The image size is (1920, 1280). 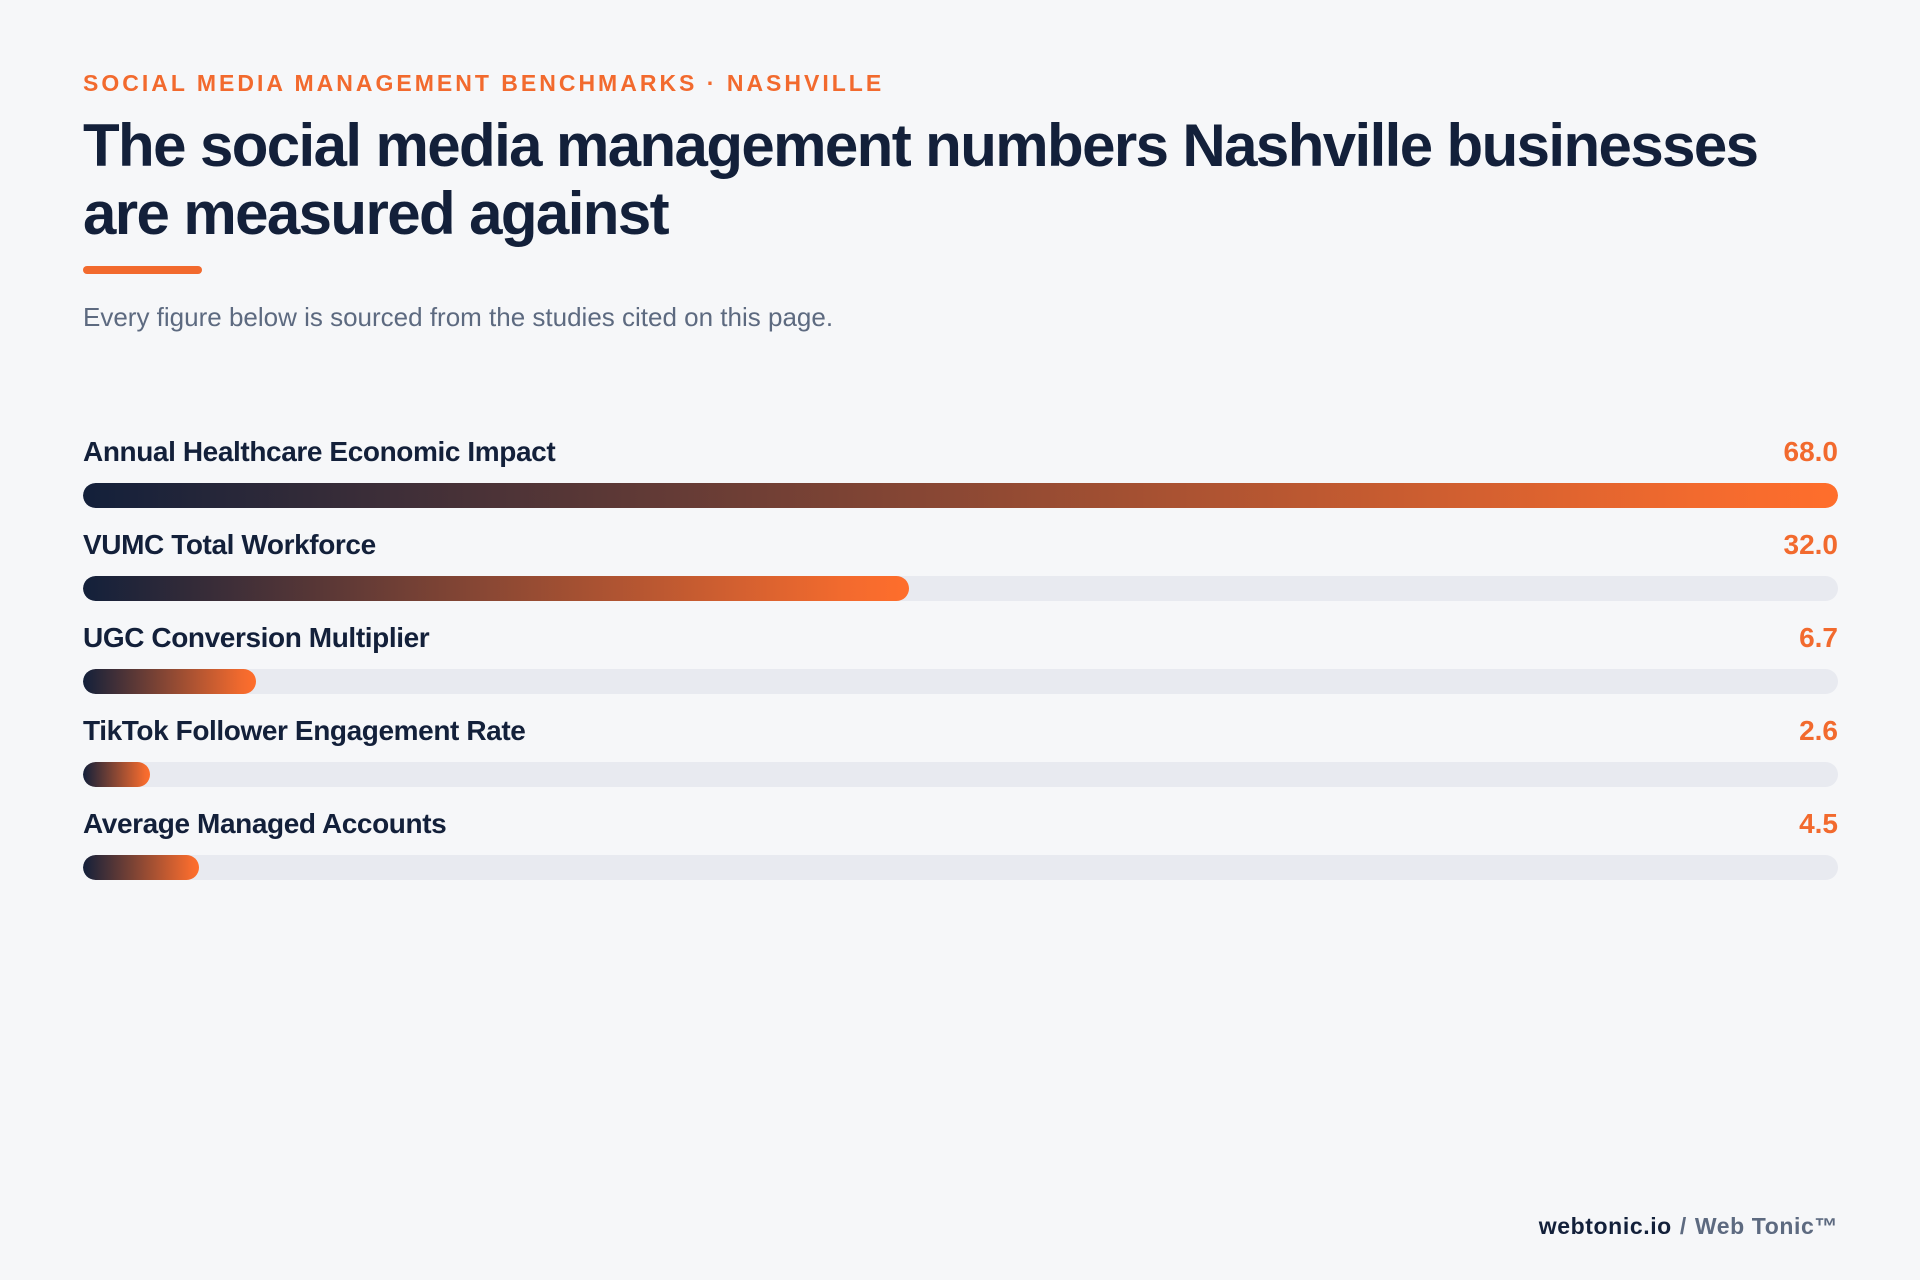 What do you see at coordinates (960, 476) in the screenshot?
I see `bar-row: Annual Healthcare Economic Impact 68.0` at bounding box center [960, 476].